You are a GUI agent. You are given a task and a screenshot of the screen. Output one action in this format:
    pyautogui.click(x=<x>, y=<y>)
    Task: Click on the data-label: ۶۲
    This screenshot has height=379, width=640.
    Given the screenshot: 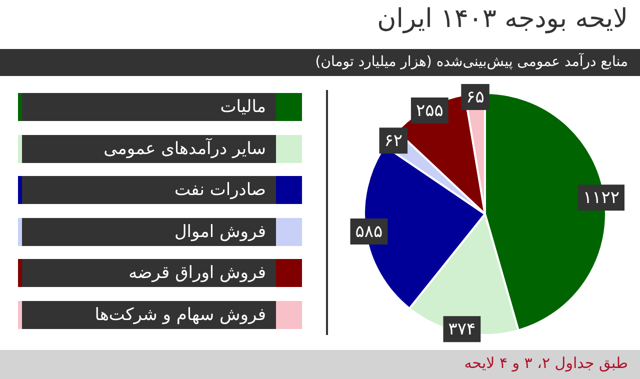 What is the action you would take?
    pyautogui.click(x=393, y=141)
    